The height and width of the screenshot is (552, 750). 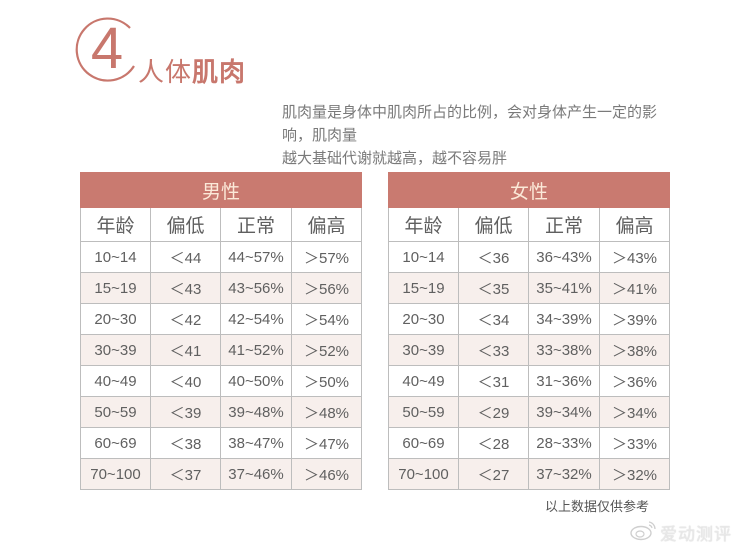 What do you see at coordinates (564, 257) in the screenshot?
I see `normal-cell: 36~43%` at bounding box center [564, 257].